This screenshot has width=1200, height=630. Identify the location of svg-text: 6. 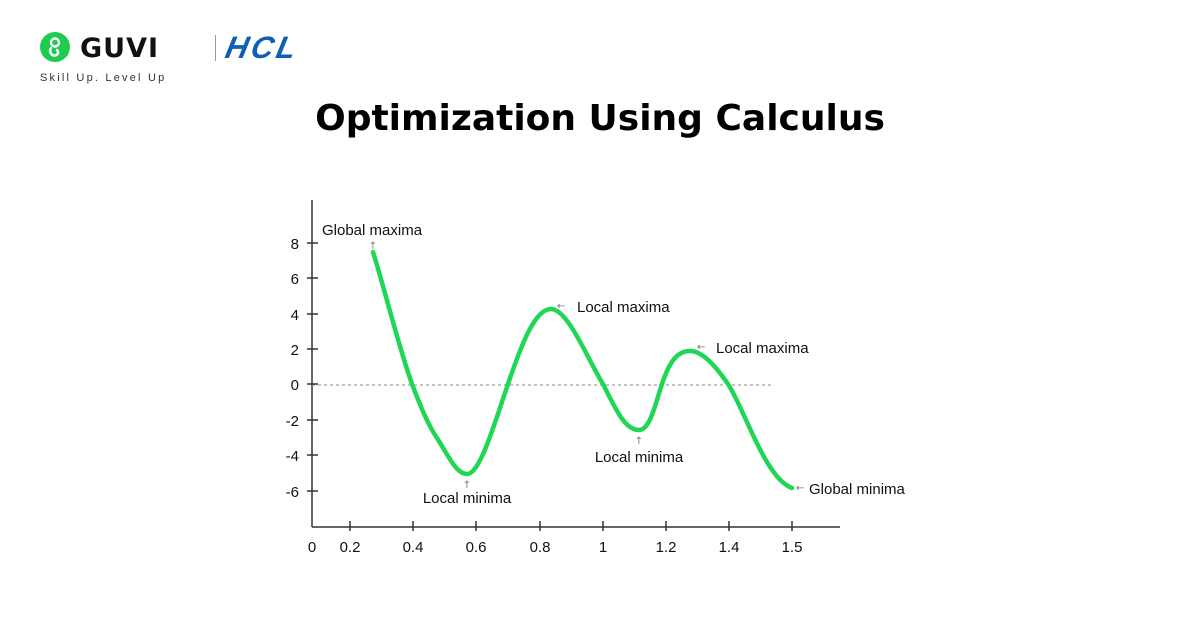
(295, 279).